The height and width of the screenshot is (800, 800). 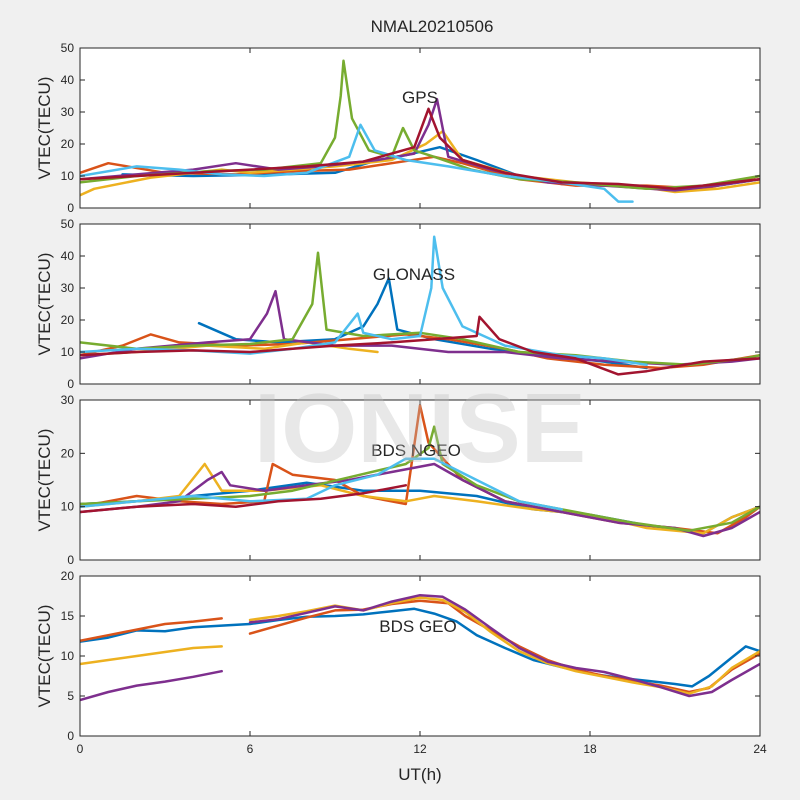 I want to click on x-axis-label: UT(h), so click(x=419, y=774).